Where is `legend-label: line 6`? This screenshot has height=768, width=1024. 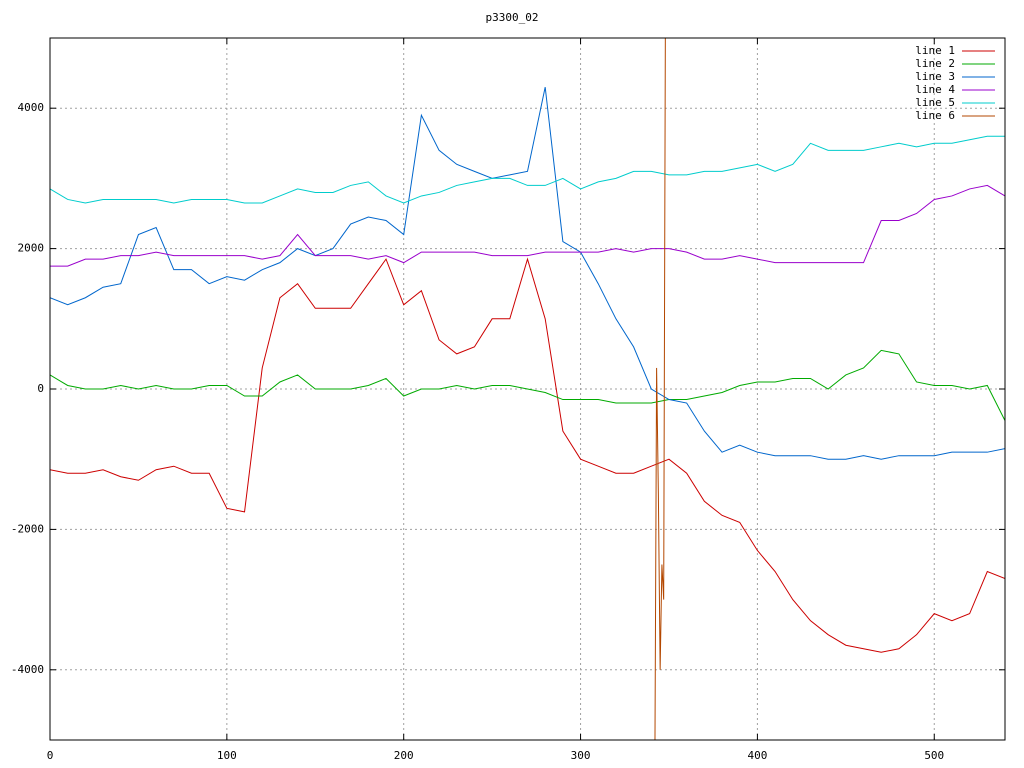 legend-label: line 6 is located at coordinates (935, 115).